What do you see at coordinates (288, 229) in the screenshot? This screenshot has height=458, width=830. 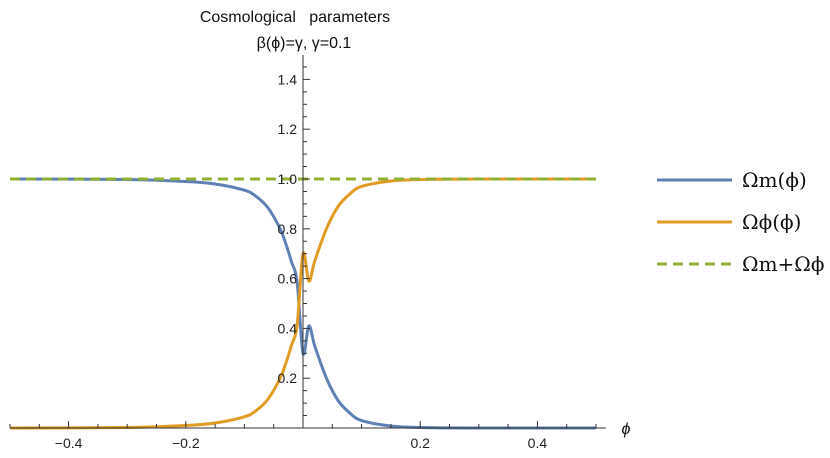 I see `y-tick-label: 0.8` at bounding box center [288, 229].